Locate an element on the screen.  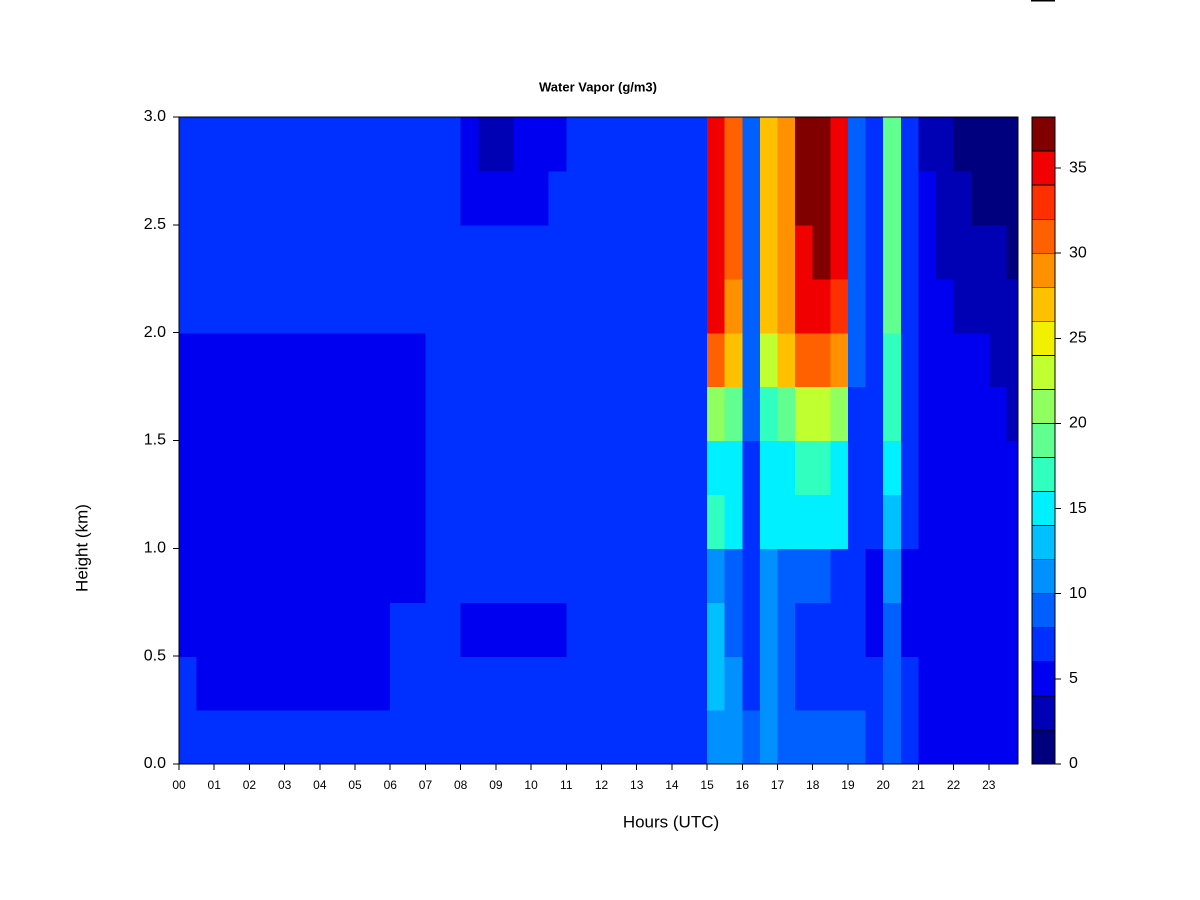
x-tick-label: 05 is located at coordinates (355, 785).